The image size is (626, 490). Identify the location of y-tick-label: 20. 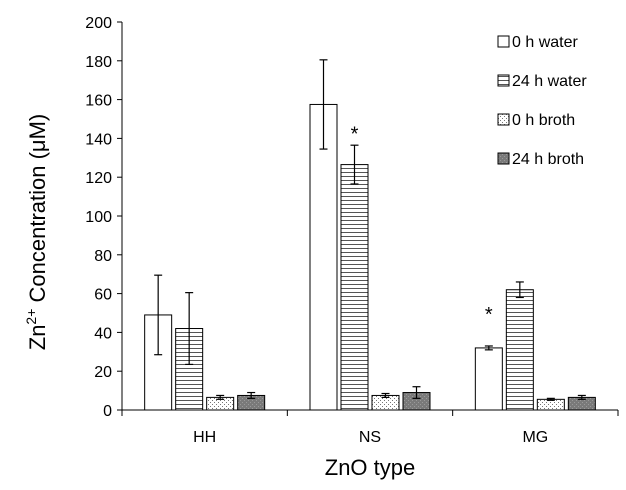
(103, 372).